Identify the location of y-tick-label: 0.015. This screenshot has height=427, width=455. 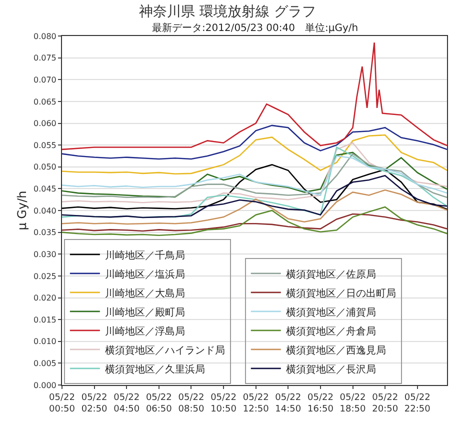
(44, 319).